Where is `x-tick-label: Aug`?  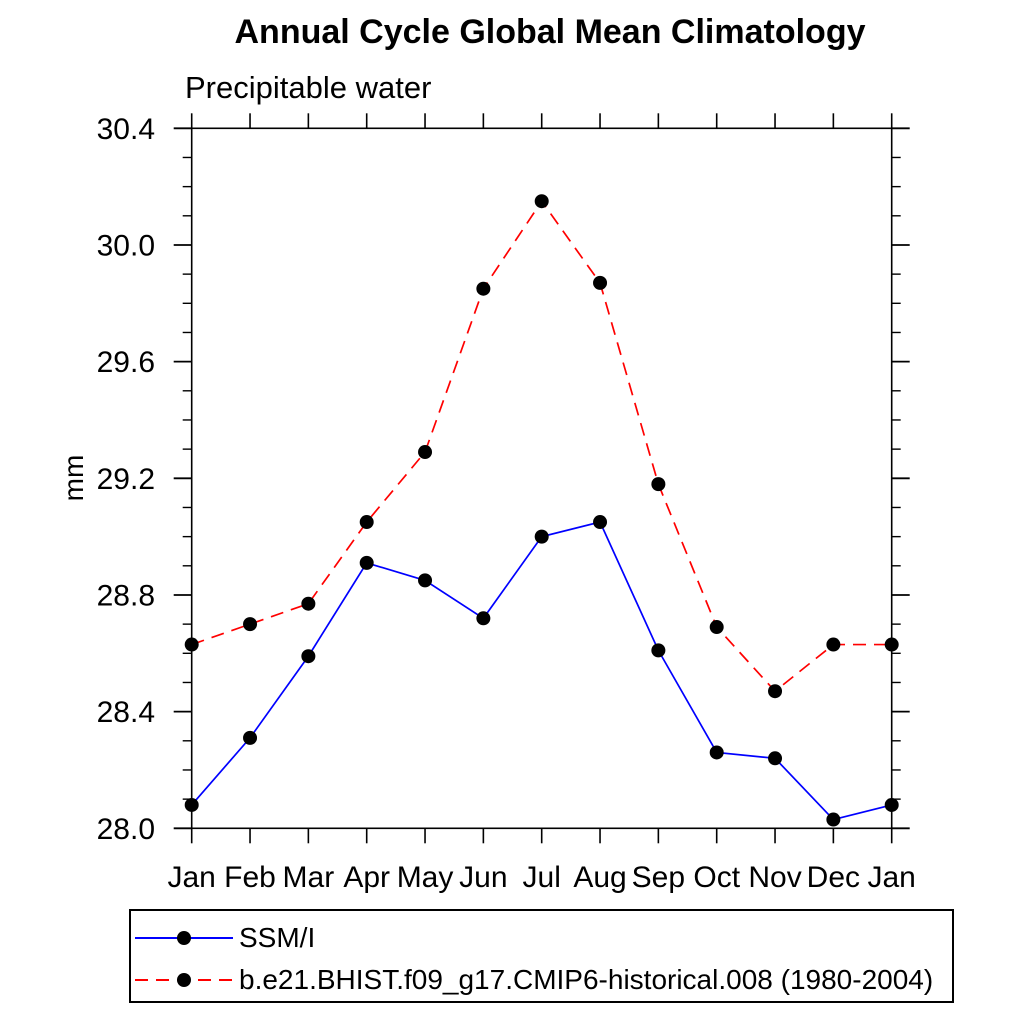 x-tick-label: Aug is located at coordinates (599, 877).